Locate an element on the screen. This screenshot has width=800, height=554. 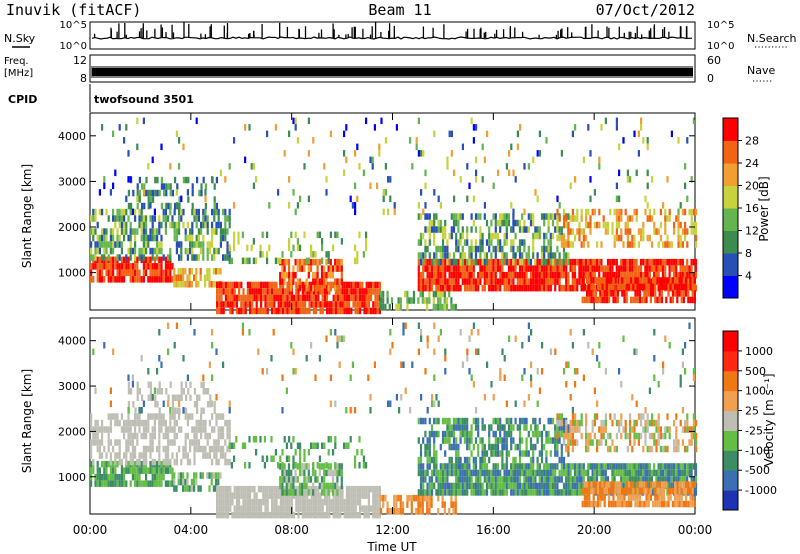
nsky-spikes is located at coordinates (390, 30).